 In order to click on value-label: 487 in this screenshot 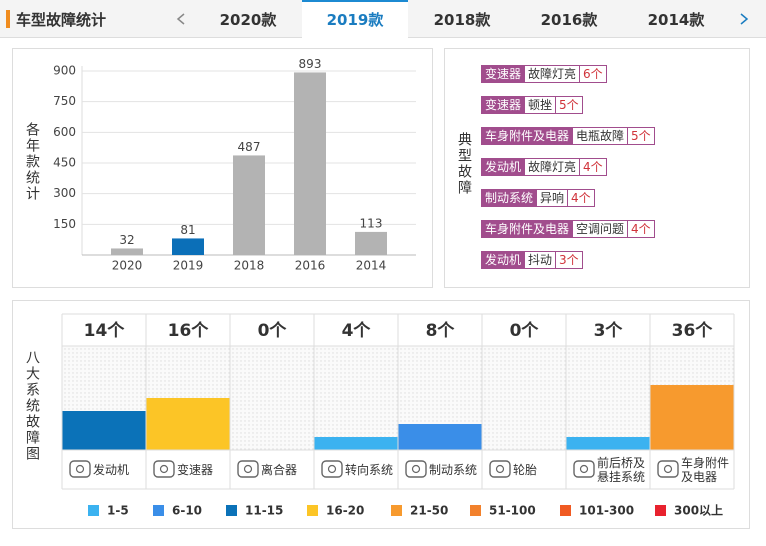, I will do `click(249, 147)`.